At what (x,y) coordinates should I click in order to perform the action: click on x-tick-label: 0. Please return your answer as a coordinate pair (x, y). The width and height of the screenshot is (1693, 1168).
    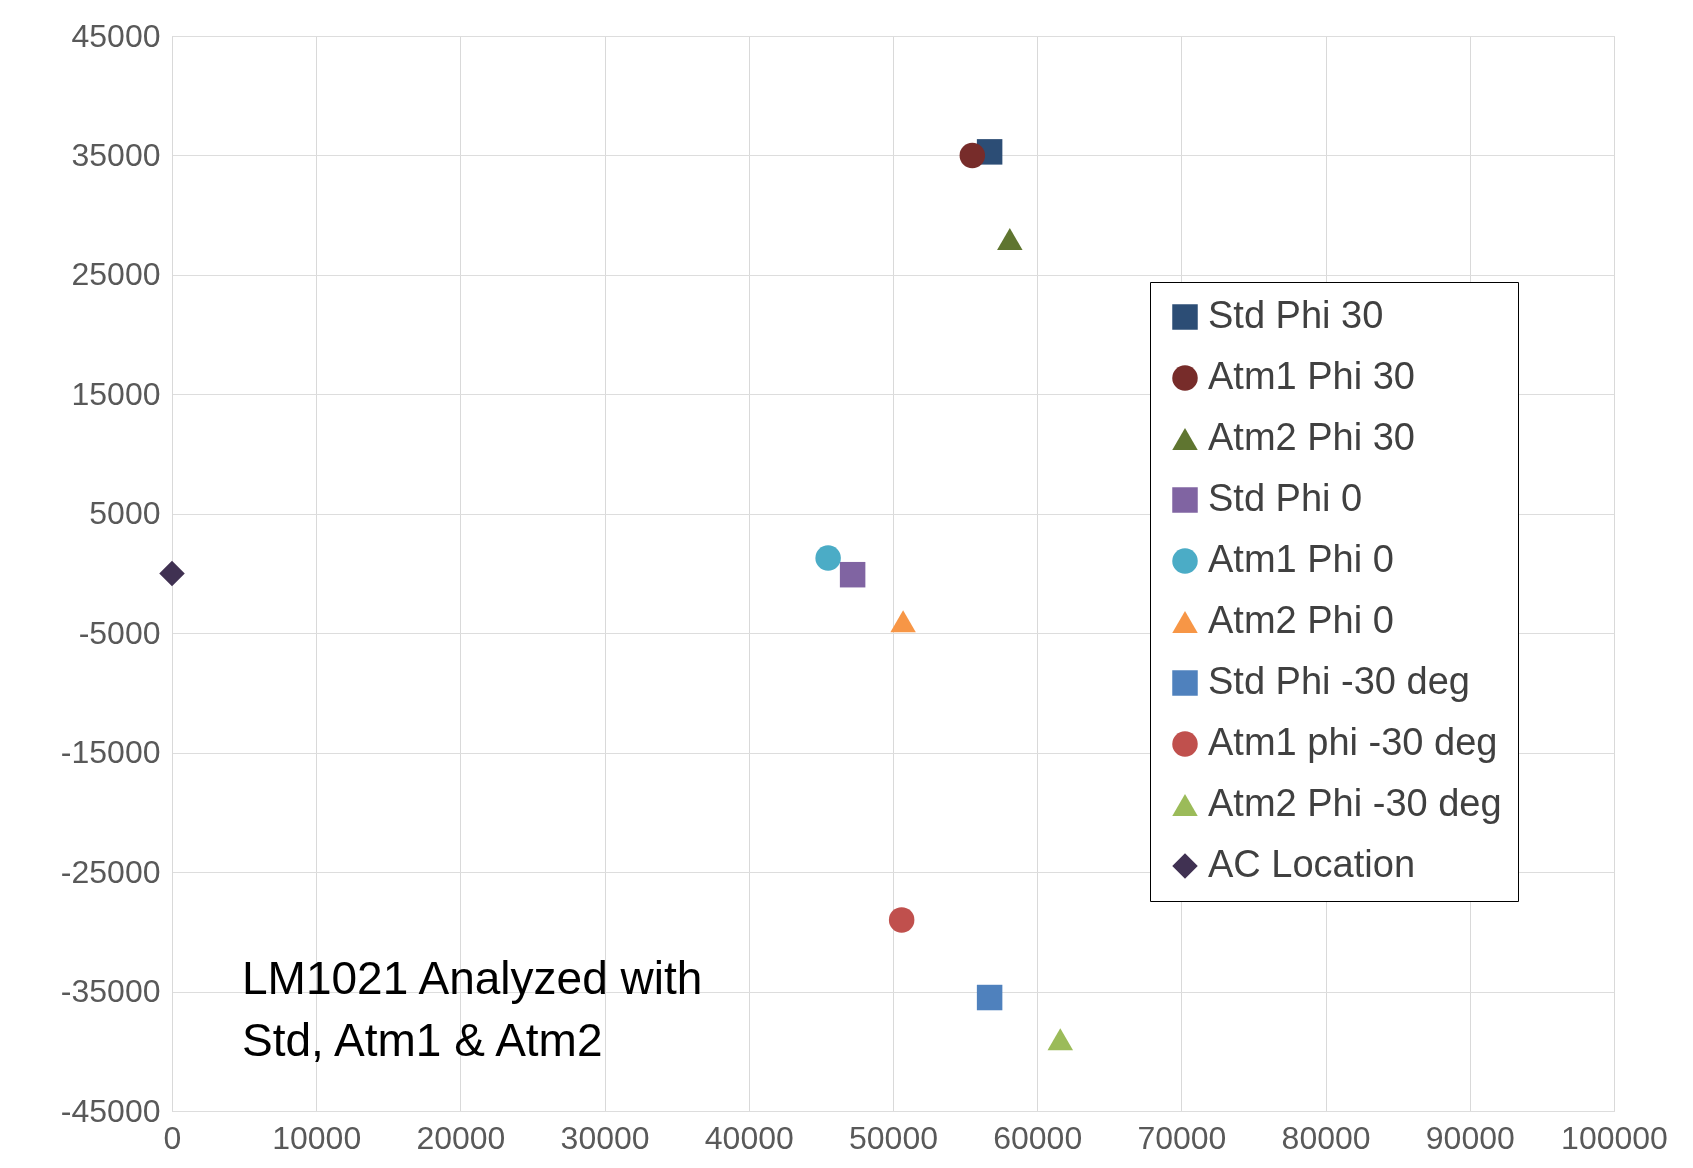
    Looking at the image, I should click on (172, 1137).